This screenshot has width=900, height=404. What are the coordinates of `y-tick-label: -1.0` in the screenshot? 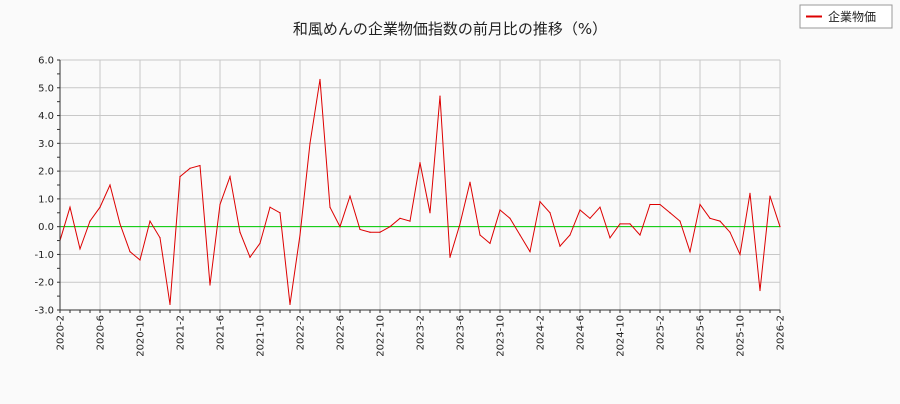 It's located at (44, 255).